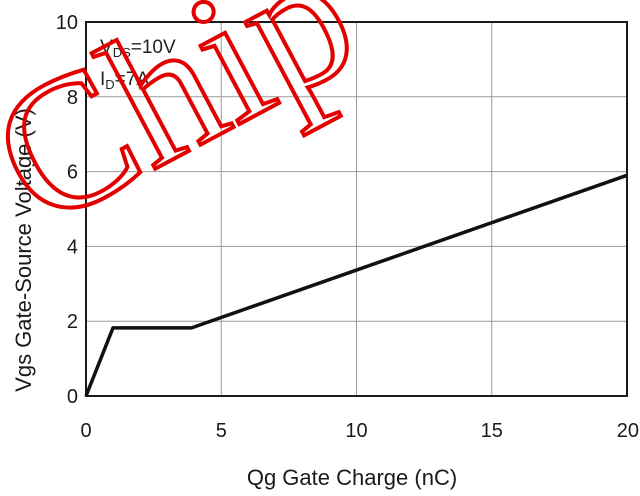  Describe the element at coordinates (72, 98) in the screenshot. I see `y-tick-label-4: 8` at that location.